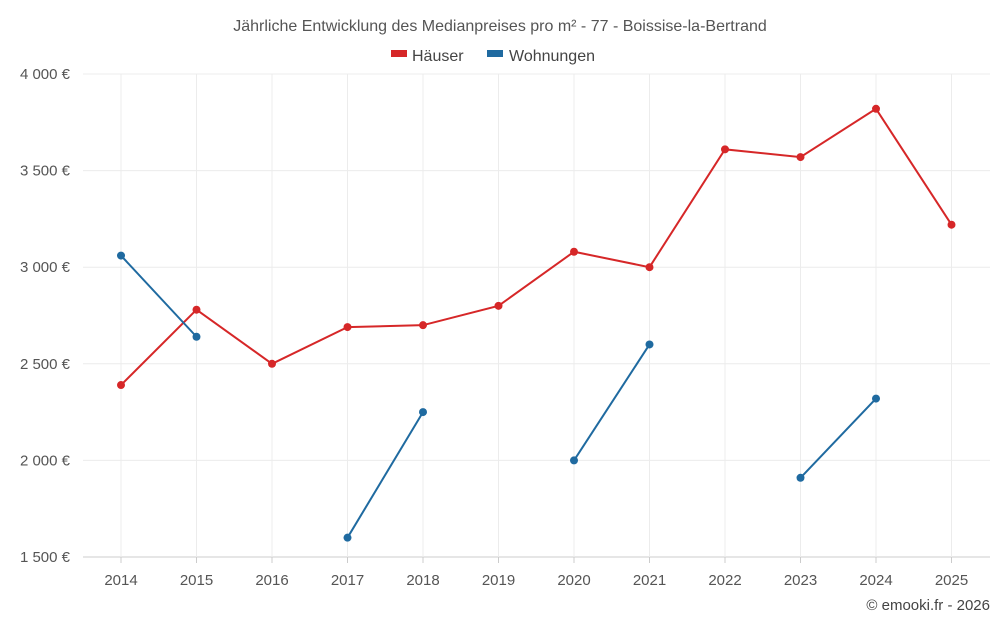 This screenshot has height=625, width=1000. What do you see at coordinates (45, 267) in the screenshot?
I see `y-tick-label: 3 000 €` at bounding box center [45, 267].